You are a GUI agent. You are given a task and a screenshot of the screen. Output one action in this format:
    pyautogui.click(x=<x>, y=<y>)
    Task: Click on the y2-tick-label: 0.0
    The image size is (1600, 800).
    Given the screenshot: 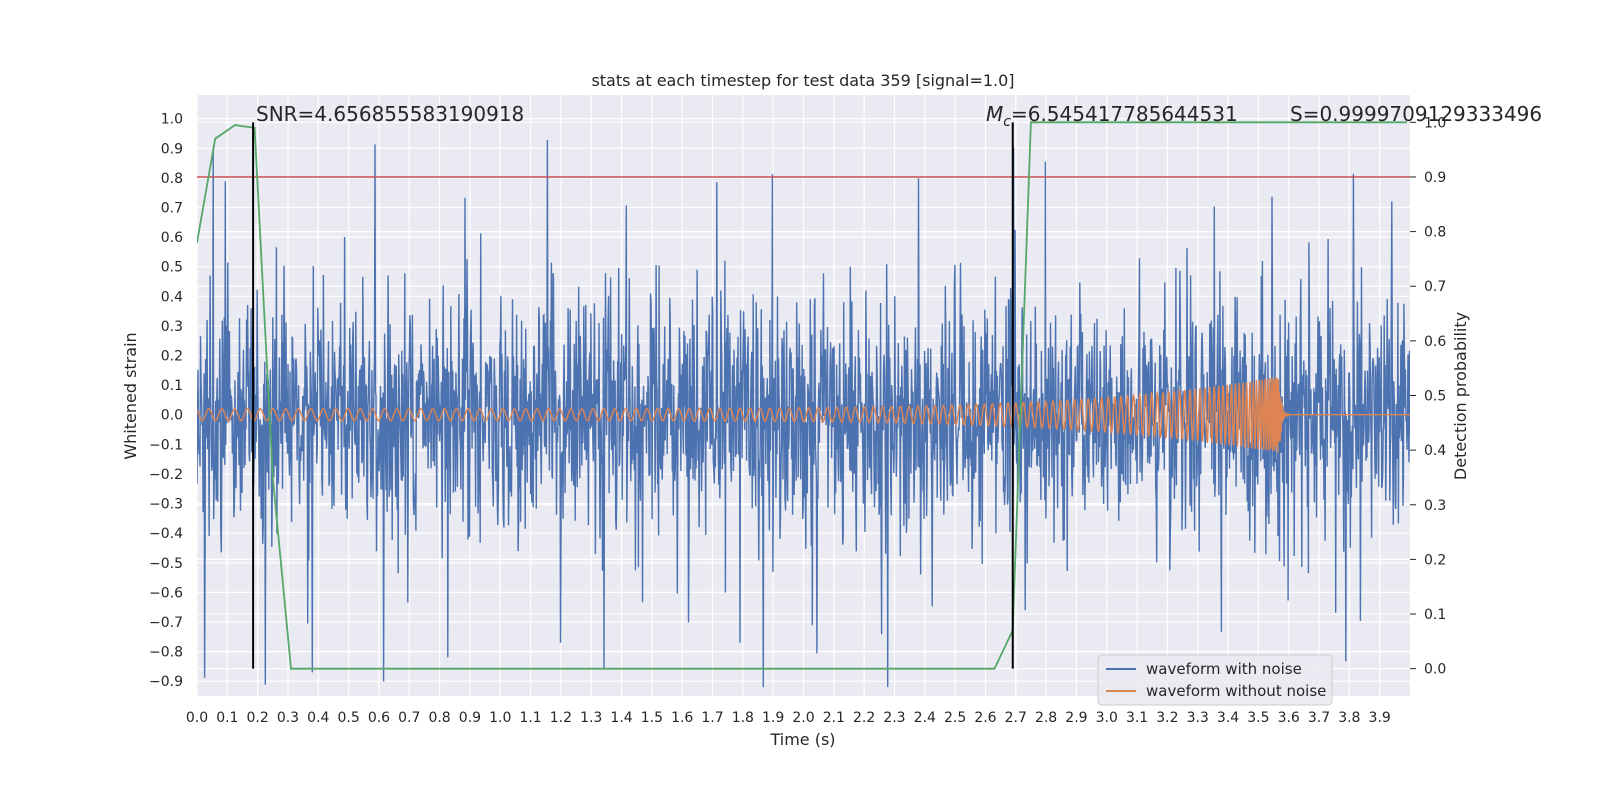 What is the action you would take?
    pyautogui.click(x=1435, y=670)
    